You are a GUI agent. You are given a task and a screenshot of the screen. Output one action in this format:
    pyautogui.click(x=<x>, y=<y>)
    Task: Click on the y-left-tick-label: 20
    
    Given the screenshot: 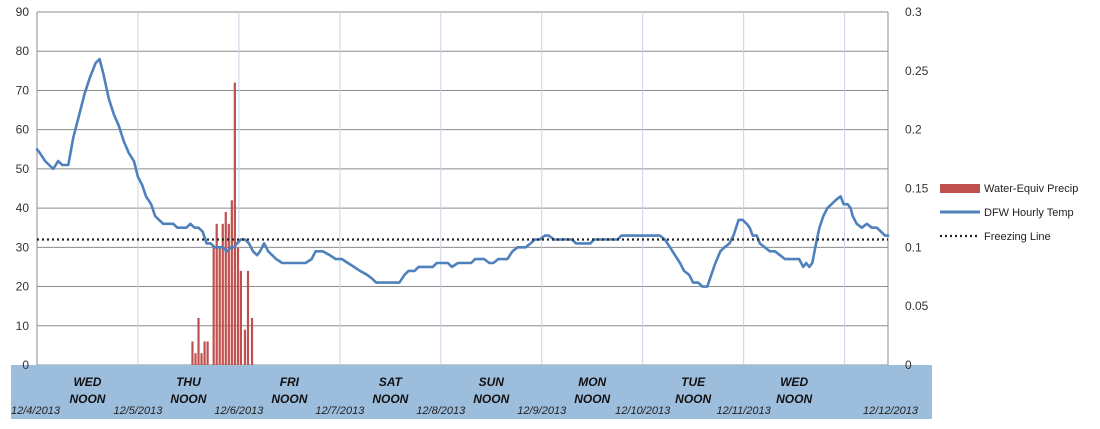 What is the action you would take?
    pyautogui.click(x=23, y=287)
    